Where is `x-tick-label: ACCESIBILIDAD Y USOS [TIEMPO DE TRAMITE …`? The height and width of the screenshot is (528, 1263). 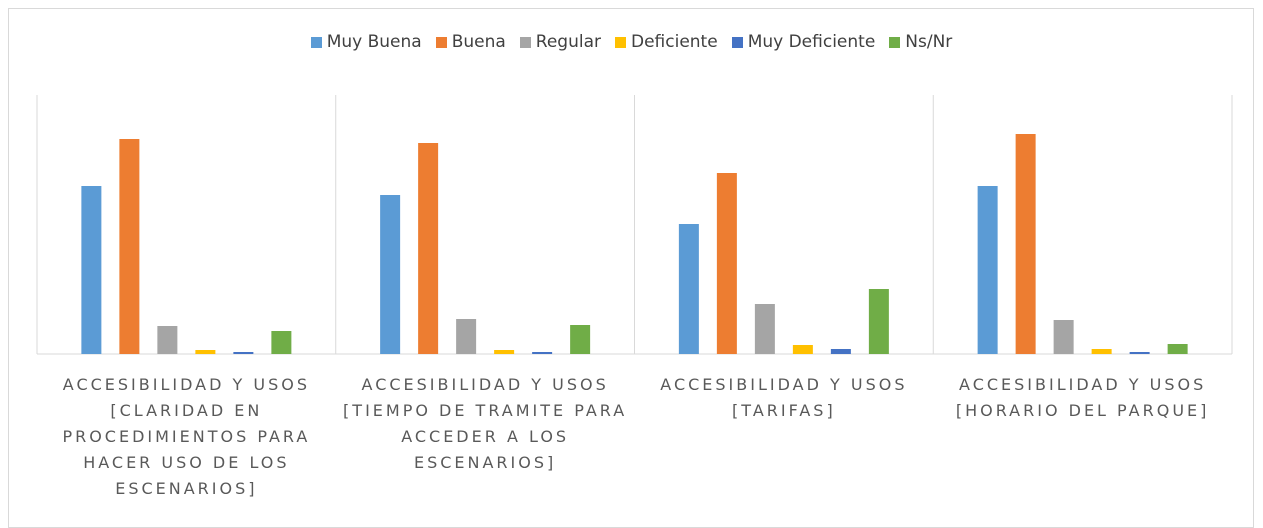 x-tick-label: ACCESIBILIDAD Y USOS [TIEMPO DE TRAMITE … is located at coordinates (485, 423).